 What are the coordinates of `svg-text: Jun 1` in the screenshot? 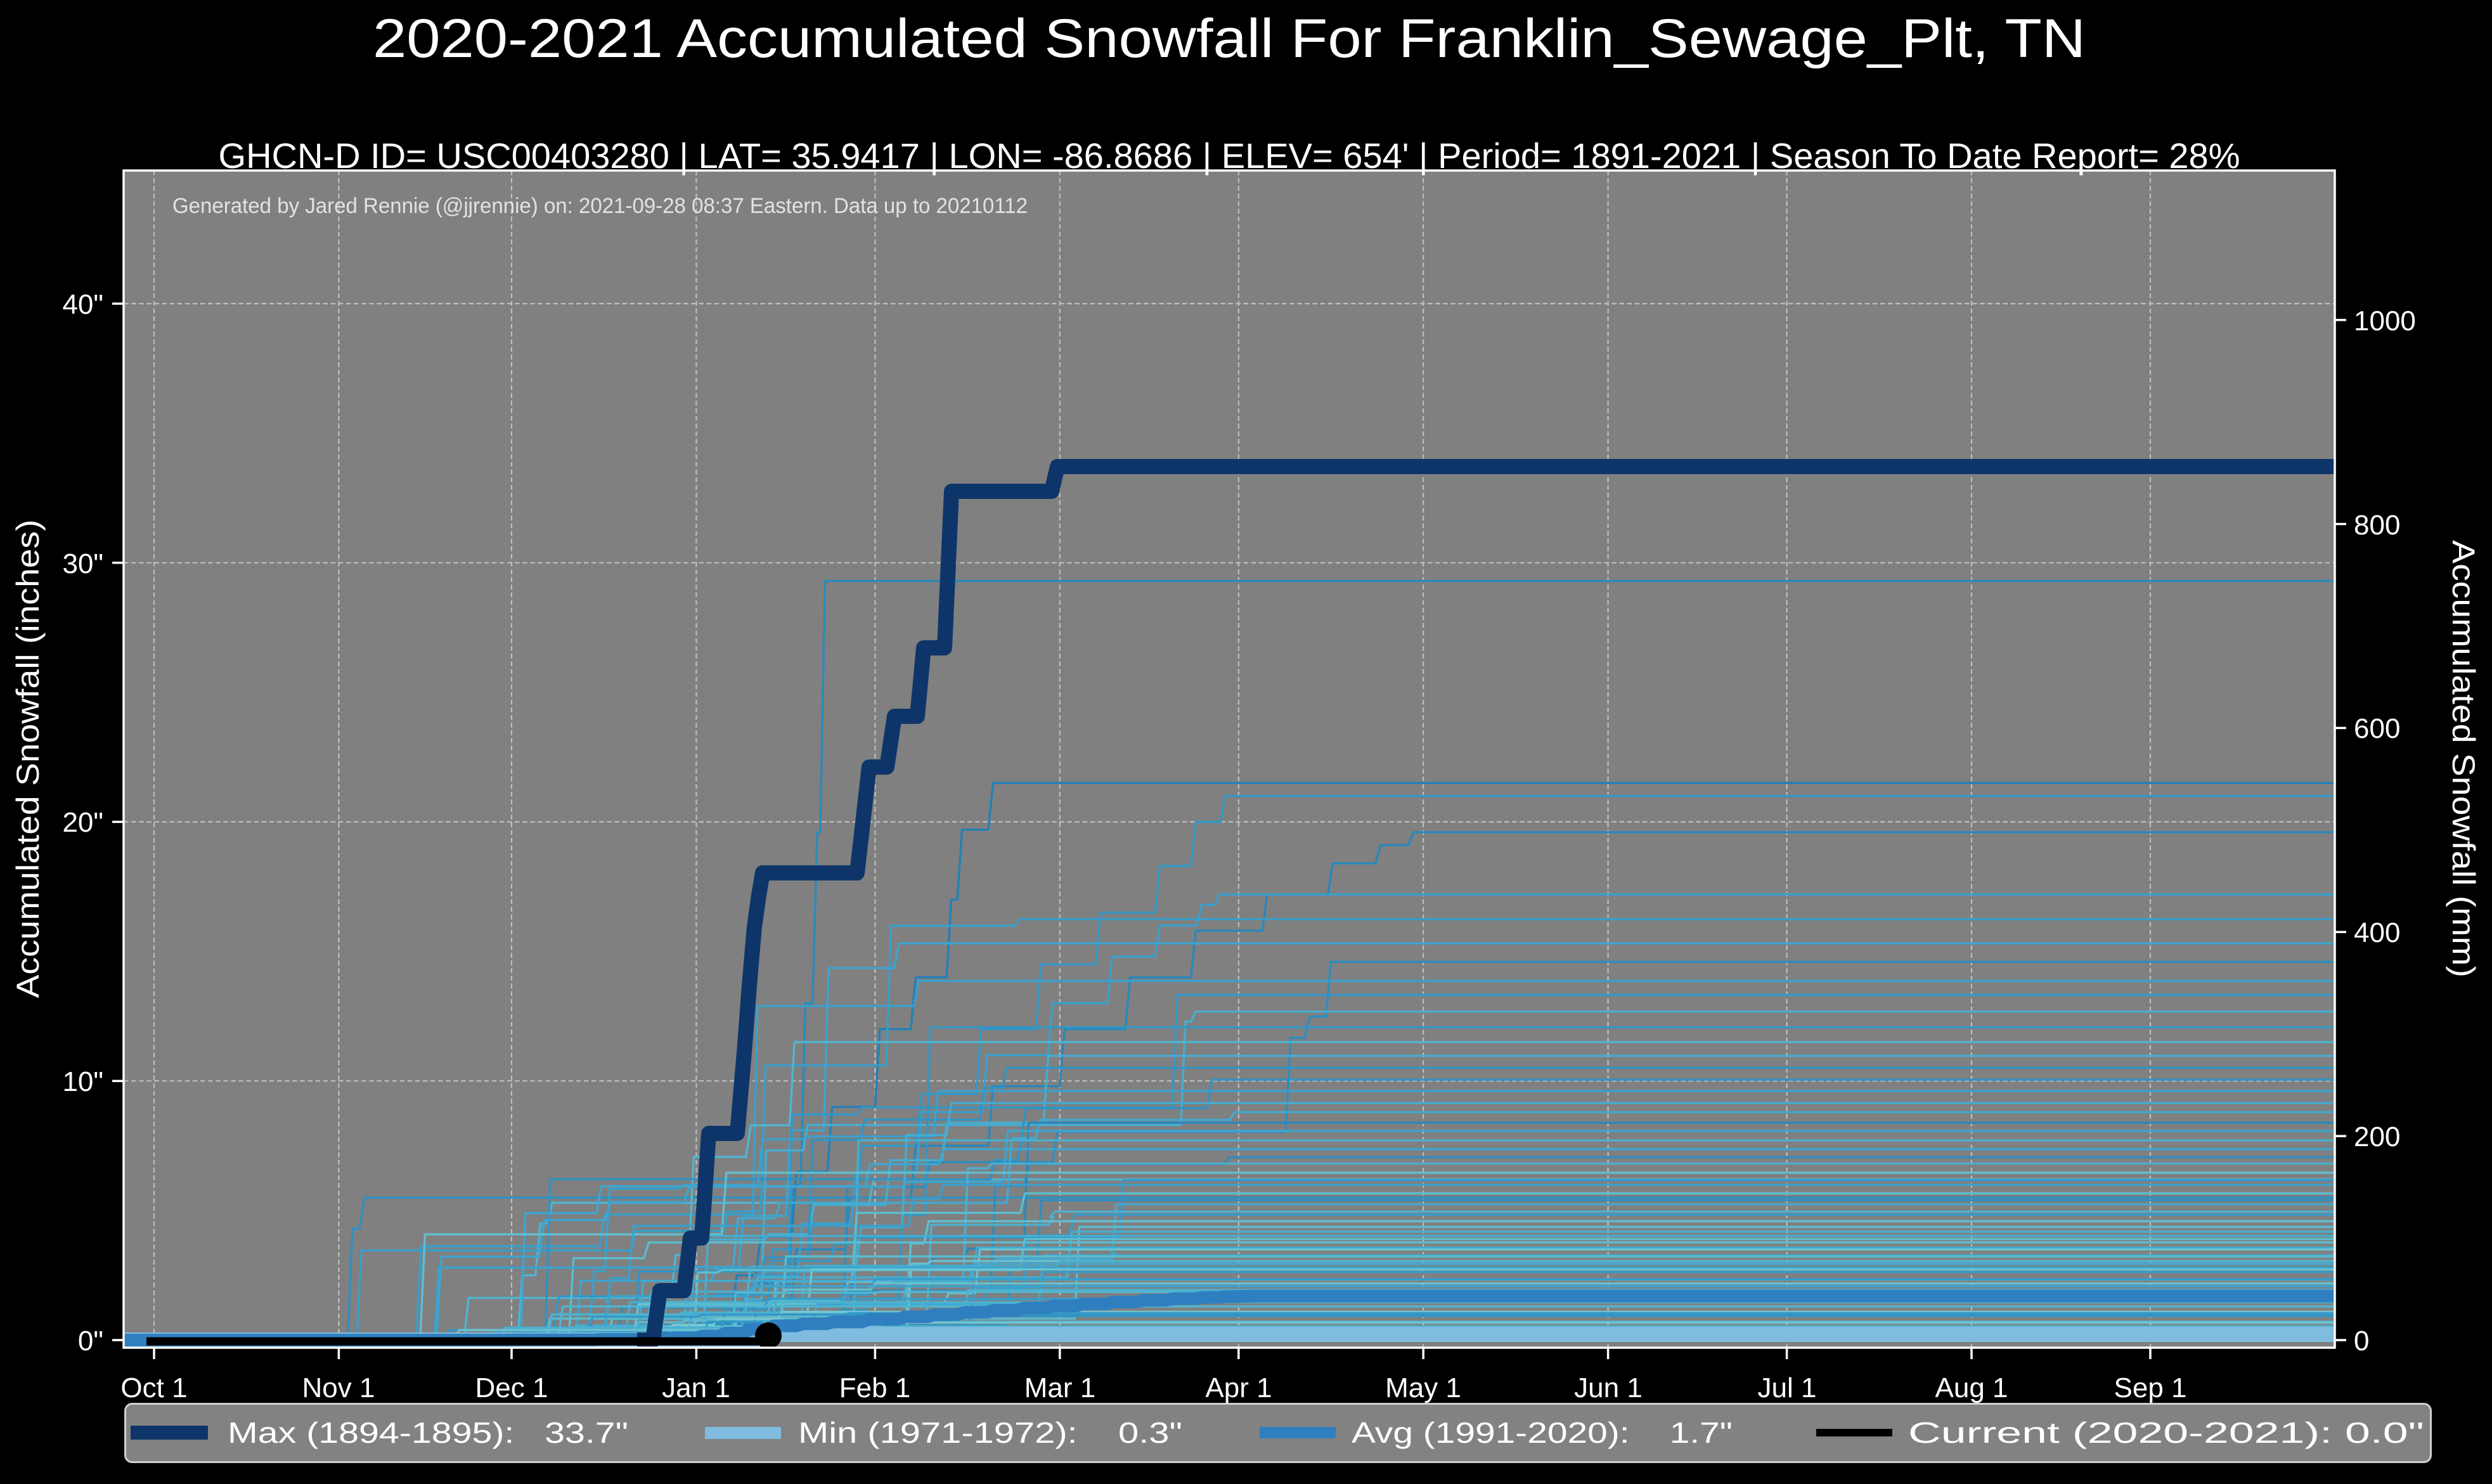 It's located at (1608, 1388).